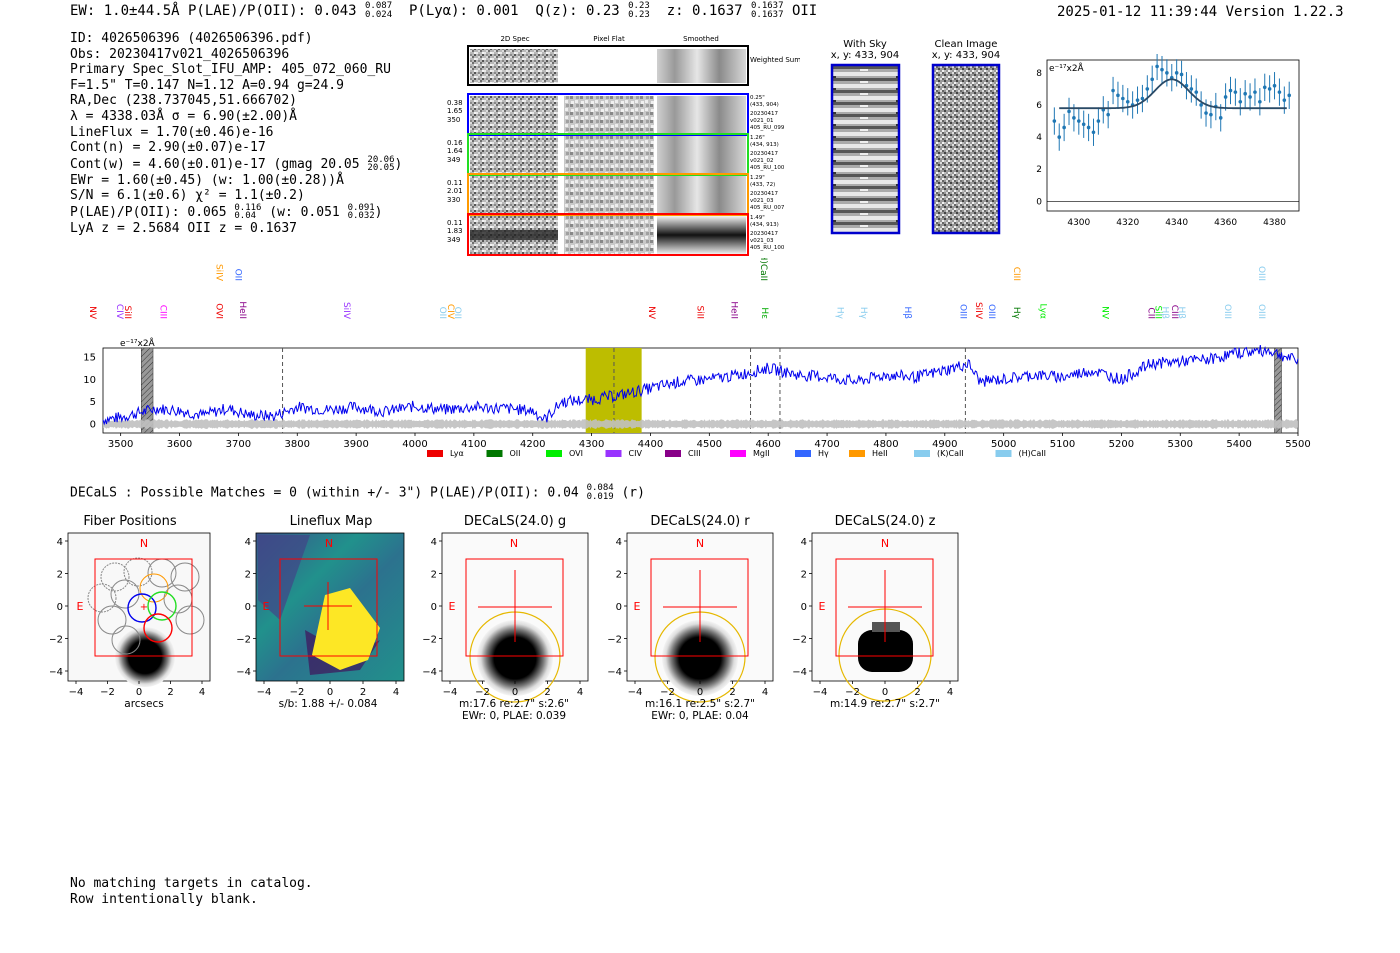 The height and width of the screenshot is (953, 1400). Describe the element at coordinates (243, 672) in the screenshot. I see `panel-2-ytick: −4` at that location.